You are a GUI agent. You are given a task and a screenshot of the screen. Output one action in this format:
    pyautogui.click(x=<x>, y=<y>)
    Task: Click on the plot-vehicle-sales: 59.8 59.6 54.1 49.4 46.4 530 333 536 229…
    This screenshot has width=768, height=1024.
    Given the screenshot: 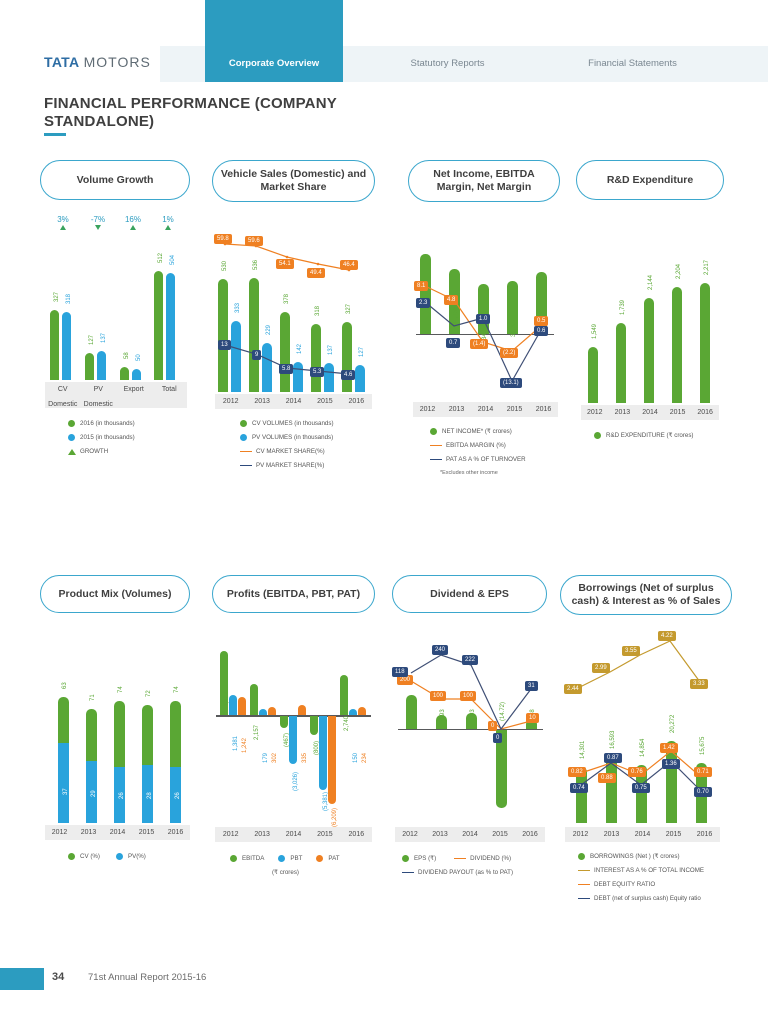 What is the action you would take?
    pyautogui.click(x=293, y=312)
    